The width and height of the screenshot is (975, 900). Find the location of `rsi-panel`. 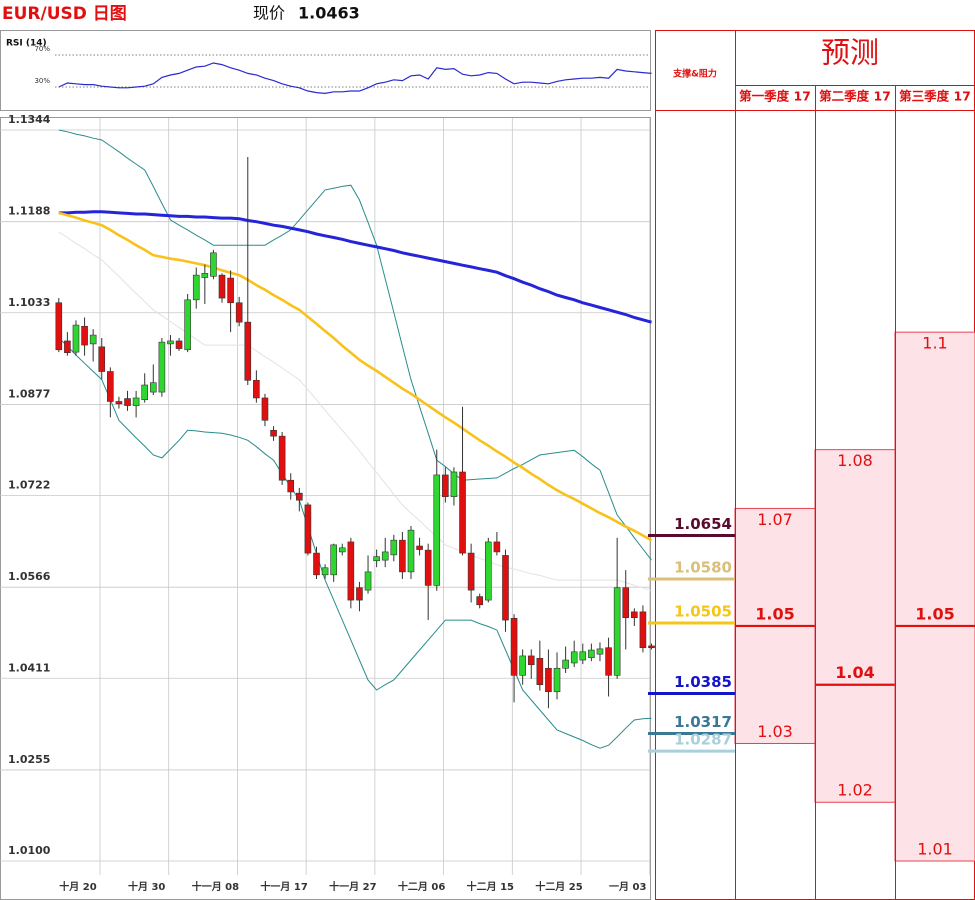

rsi-panel is located at coordinates (325, 70).